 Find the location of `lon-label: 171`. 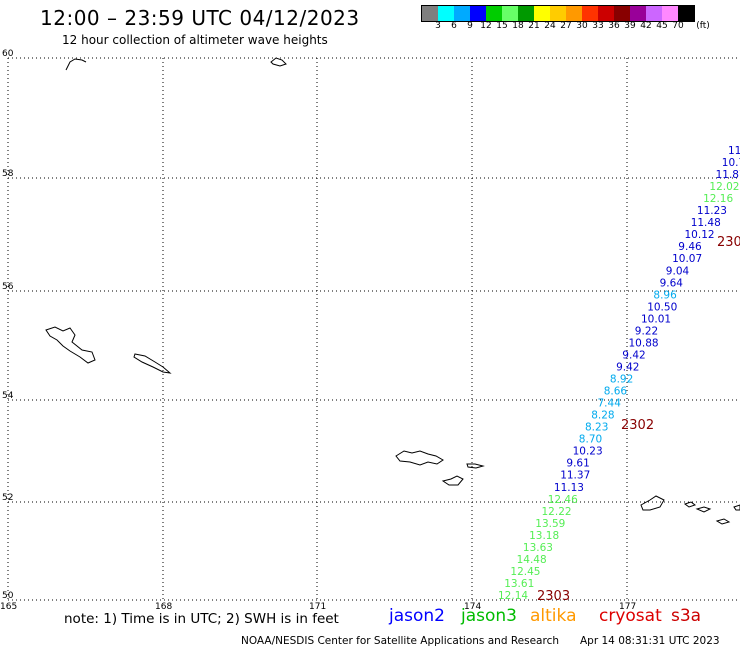

lon-label: 171 is located at coordinates (317, 607).